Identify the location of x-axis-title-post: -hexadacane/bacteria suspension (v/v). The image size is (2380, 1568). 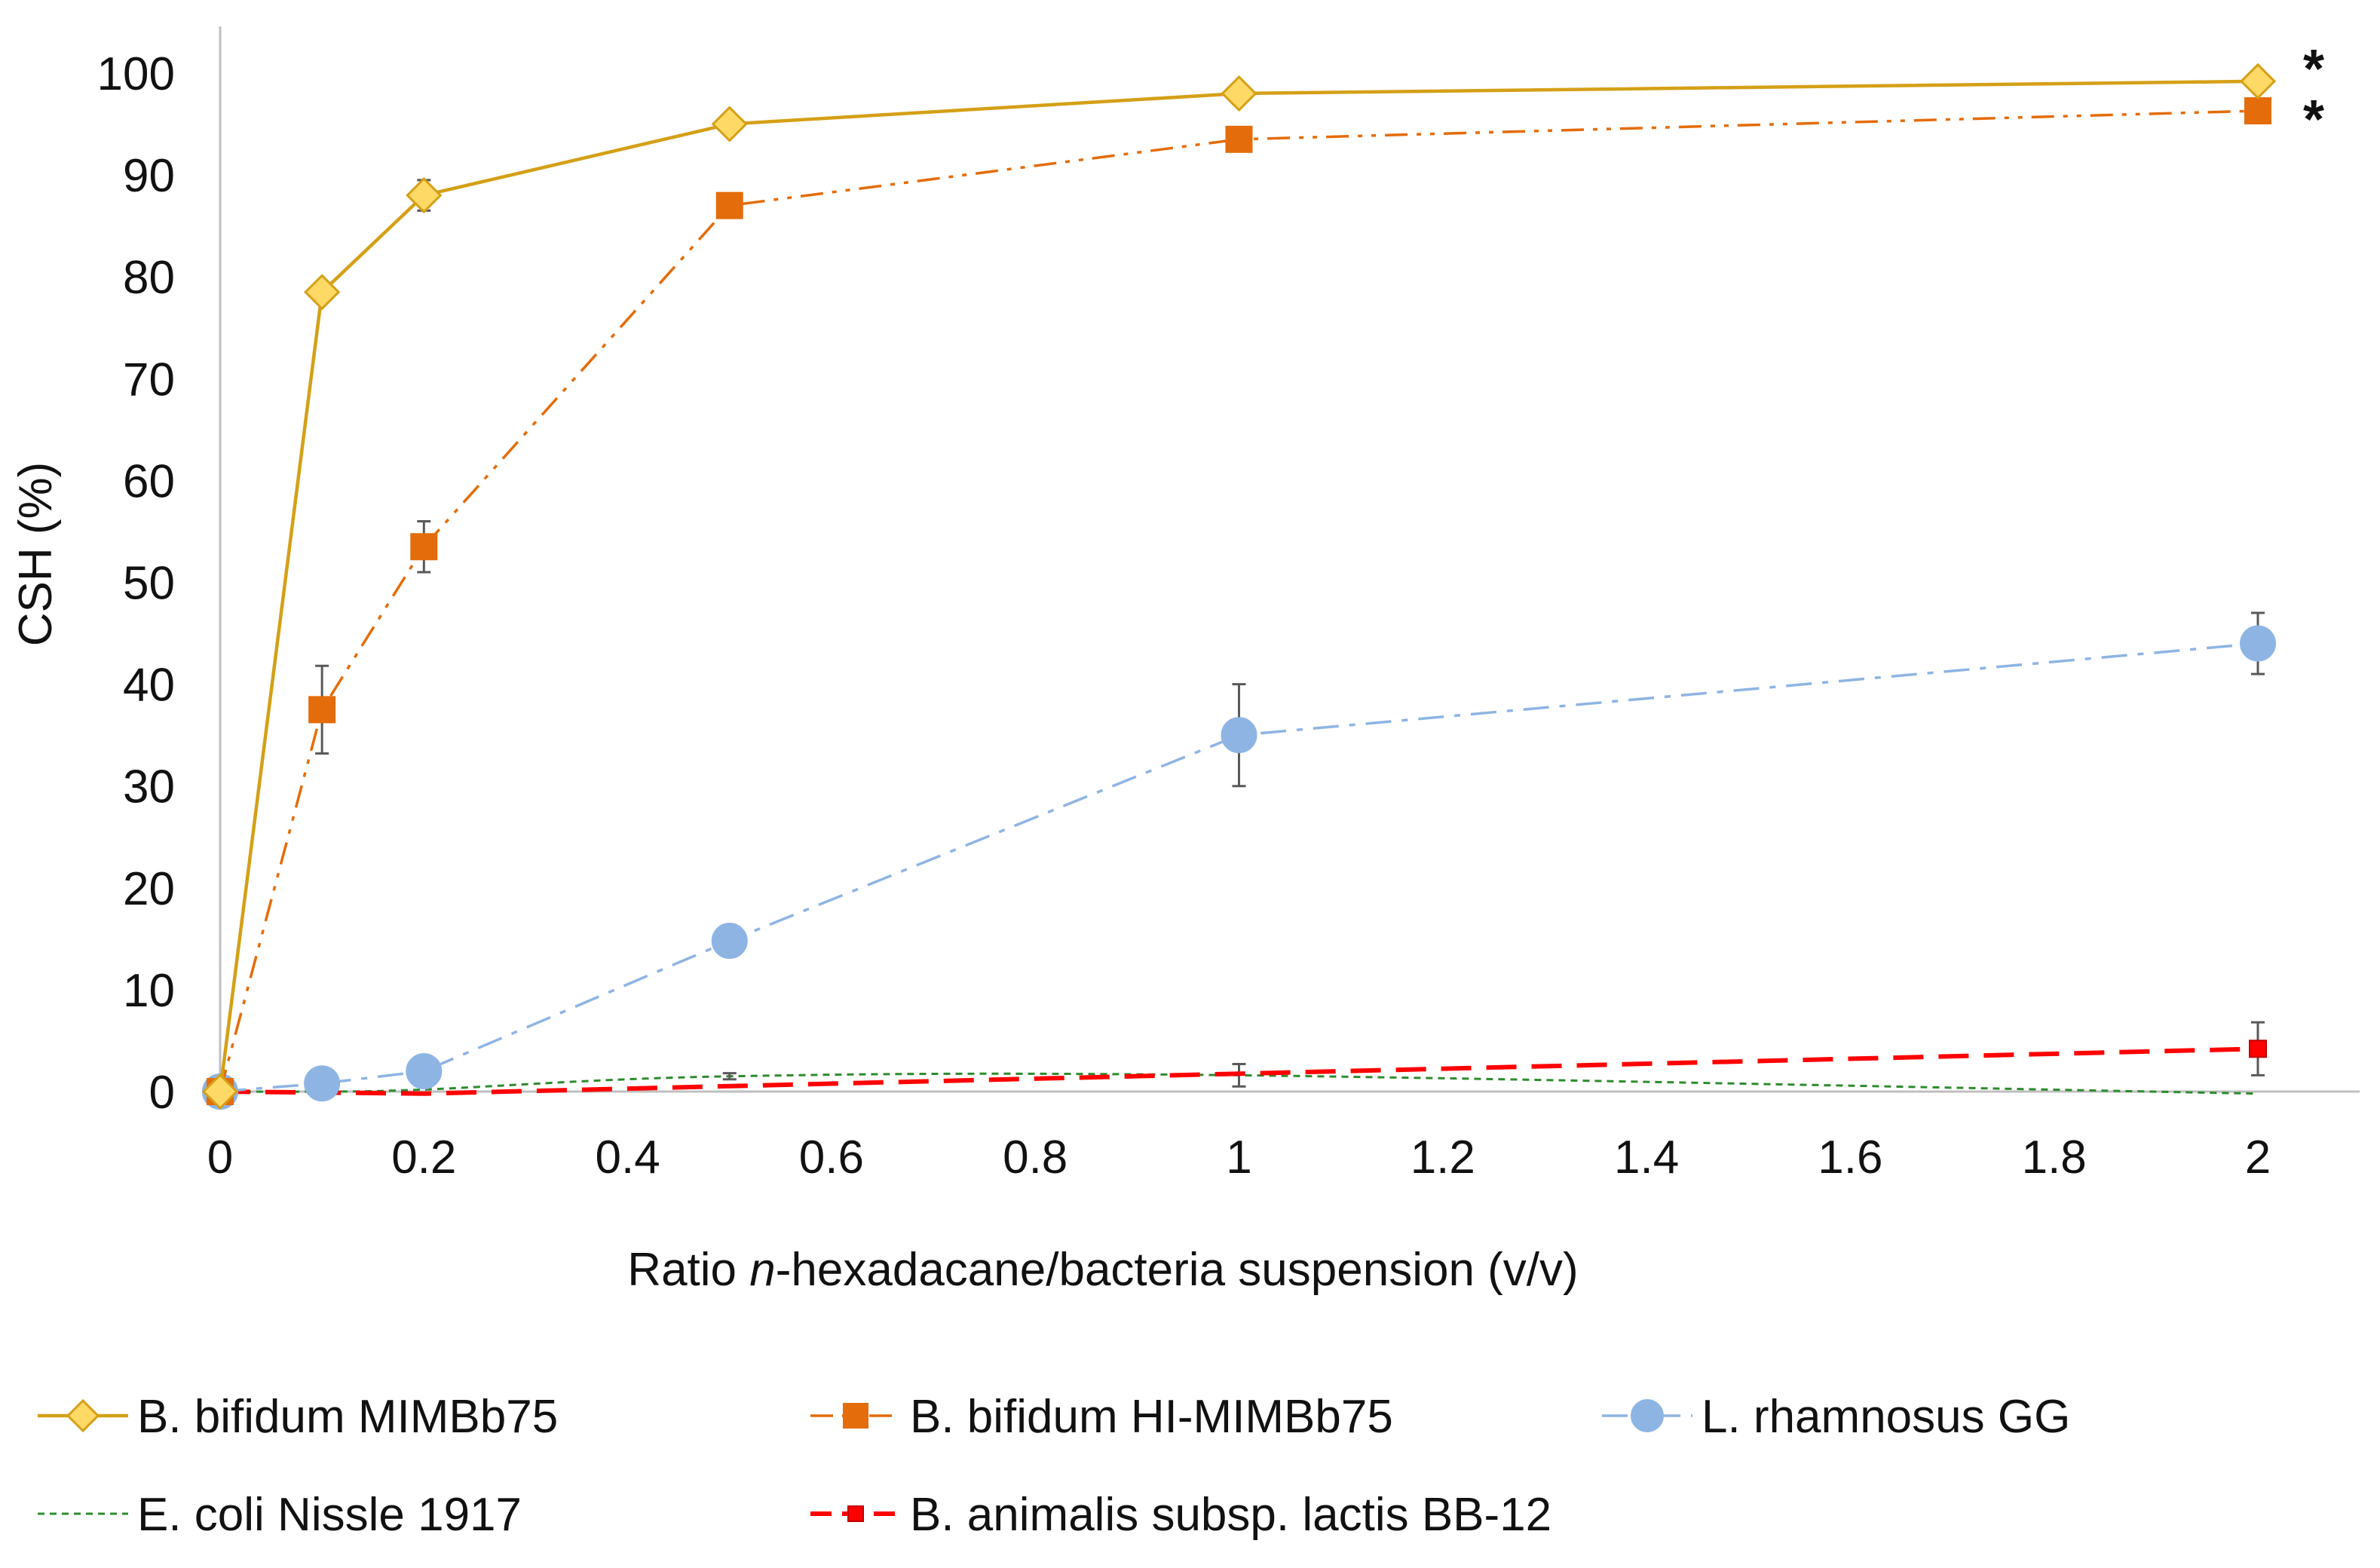
(1177, 1270).